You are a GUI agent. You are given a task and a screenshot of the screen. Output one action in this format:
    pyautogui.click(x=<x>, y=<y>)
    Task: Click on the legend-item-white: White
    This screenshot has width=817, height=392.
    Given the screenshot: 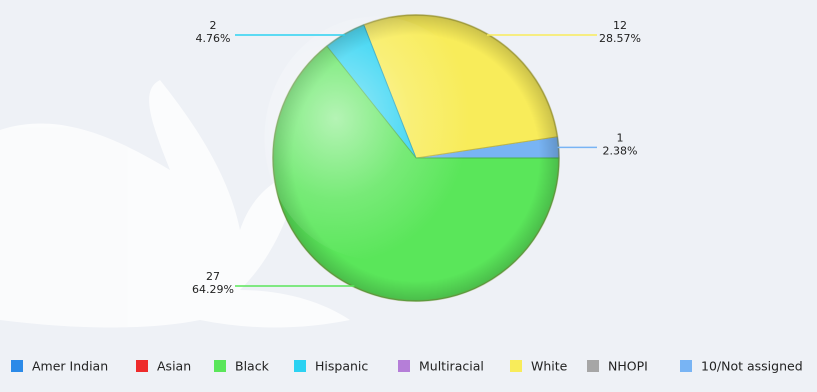 What is the action you would take?
    pyautogui.click(x=539, y=366)
    